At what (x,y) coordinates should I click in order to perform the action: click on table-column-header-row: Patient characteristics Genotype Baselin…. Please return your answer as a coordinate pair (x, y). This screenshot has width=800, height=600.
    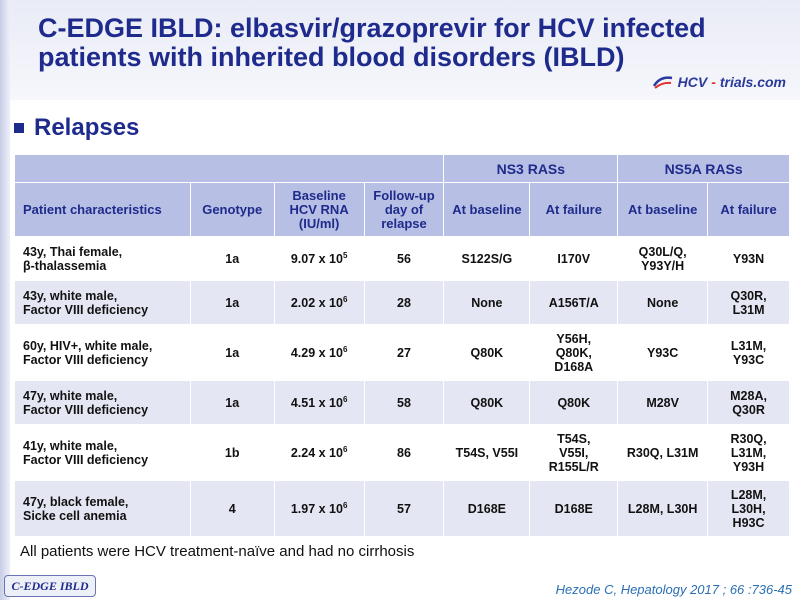
    Looking at the image, I should click on (402, 209).